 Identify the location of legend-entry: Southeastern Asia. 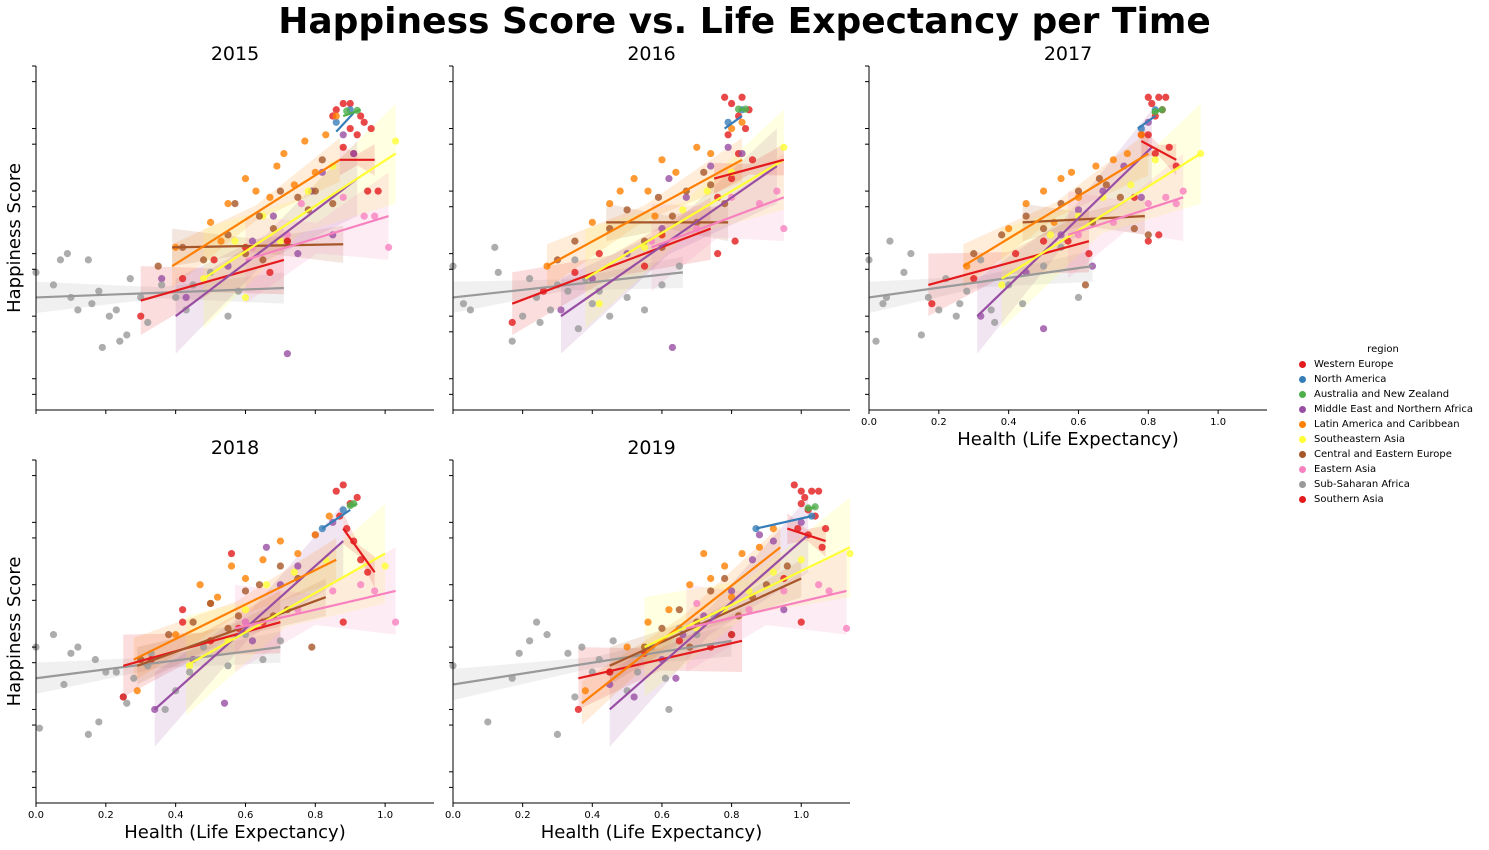
(1388, 439).